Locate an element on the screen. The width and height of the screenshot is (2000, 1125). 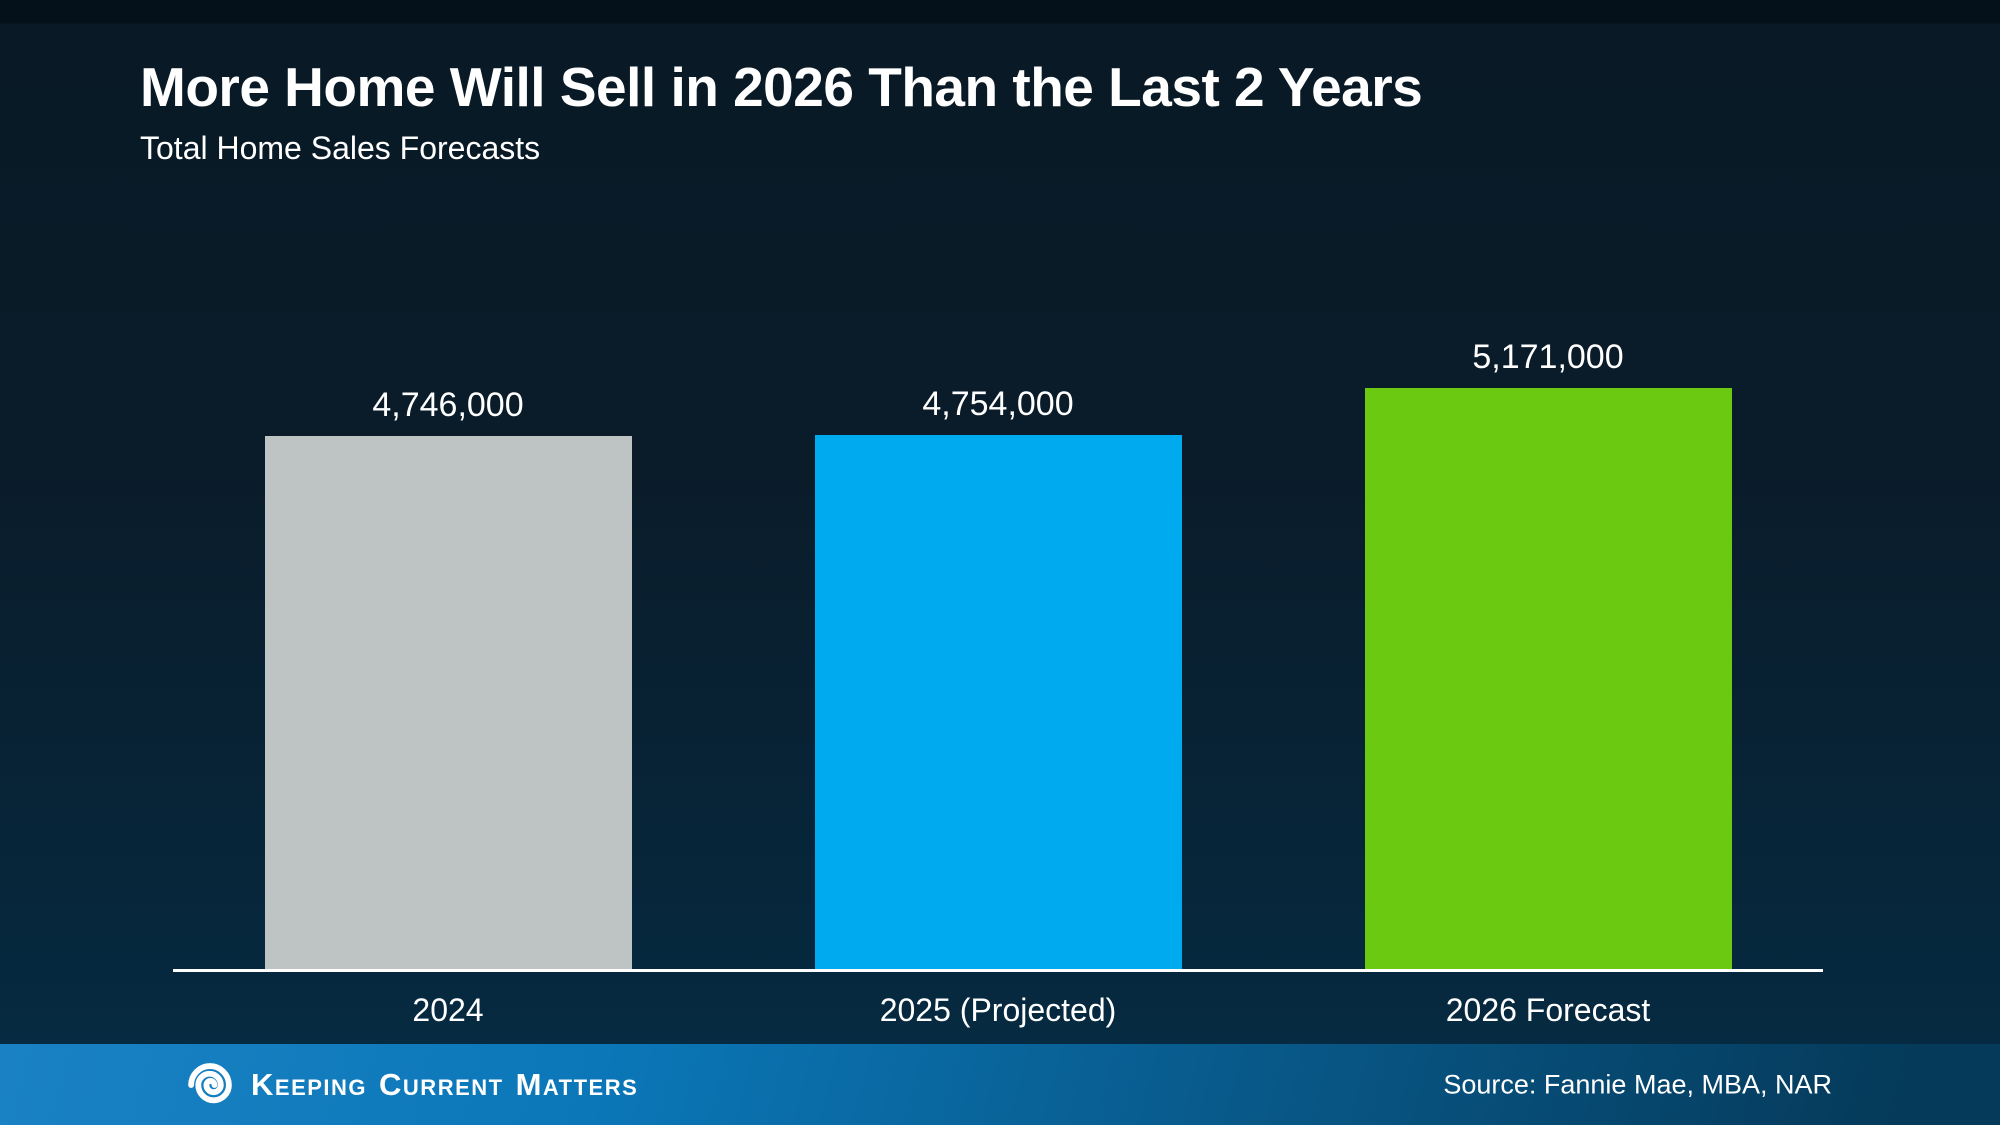
slide-subtitle: Total Home Sales Forecasts is located at coordinates (340, 148).